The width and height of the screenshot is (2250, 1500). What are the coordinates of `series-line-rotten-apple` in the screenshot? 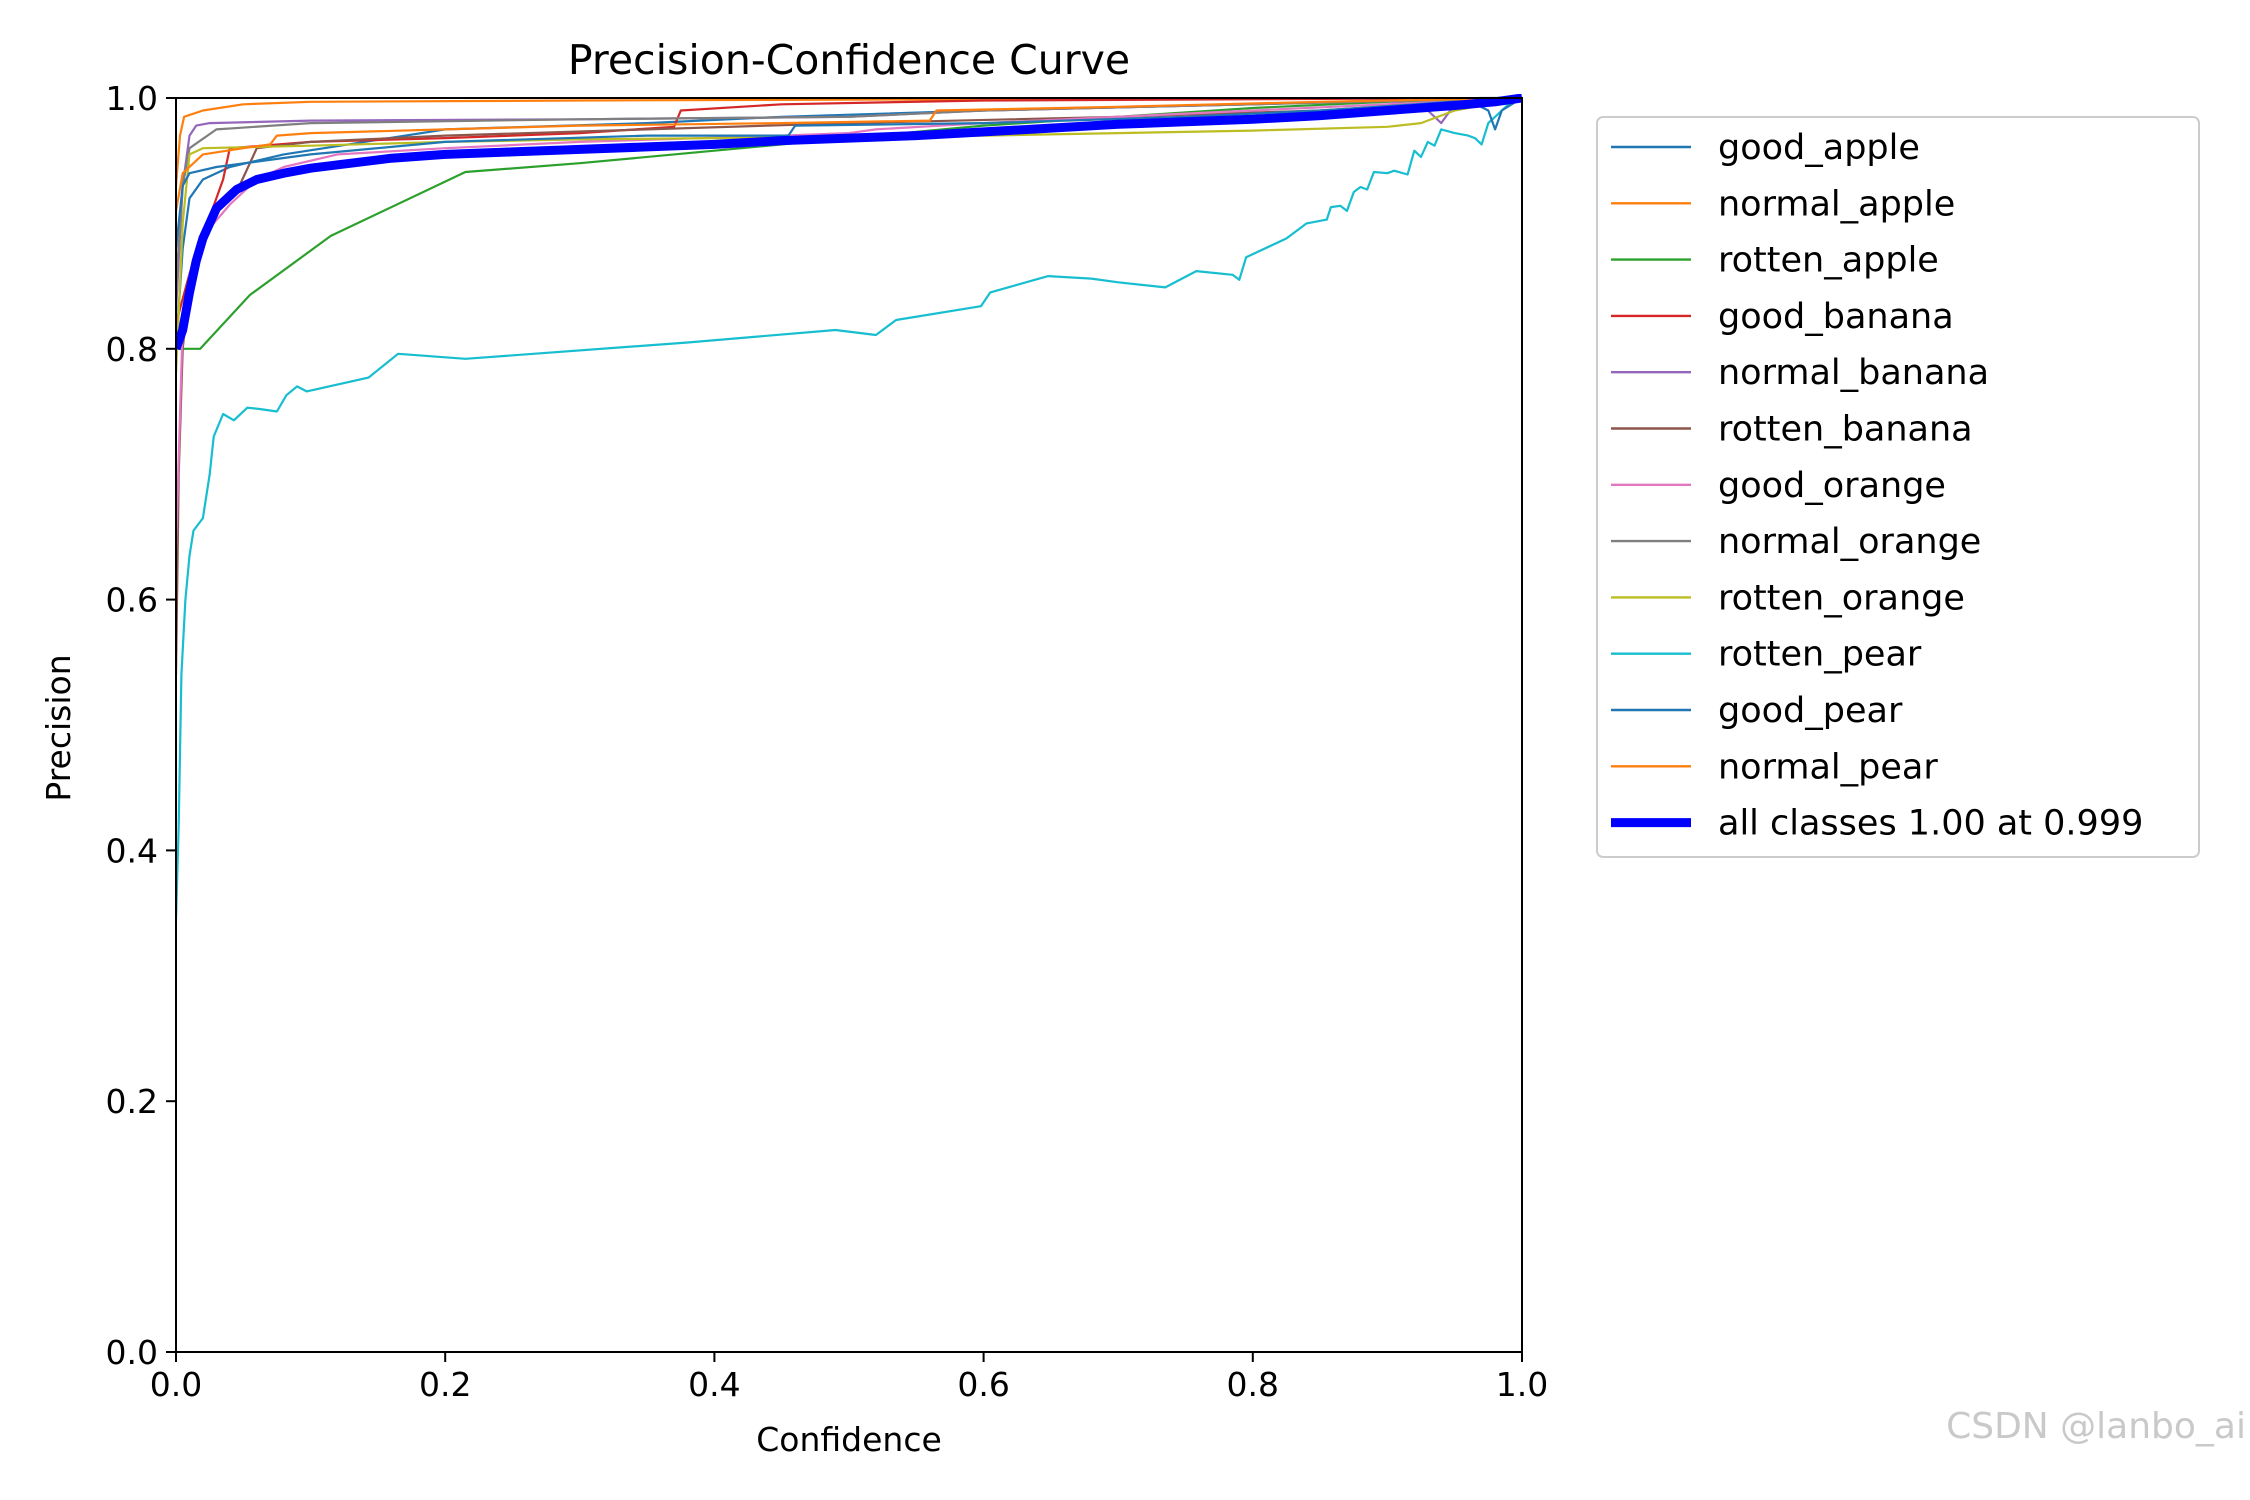 It's located at (849, 223).